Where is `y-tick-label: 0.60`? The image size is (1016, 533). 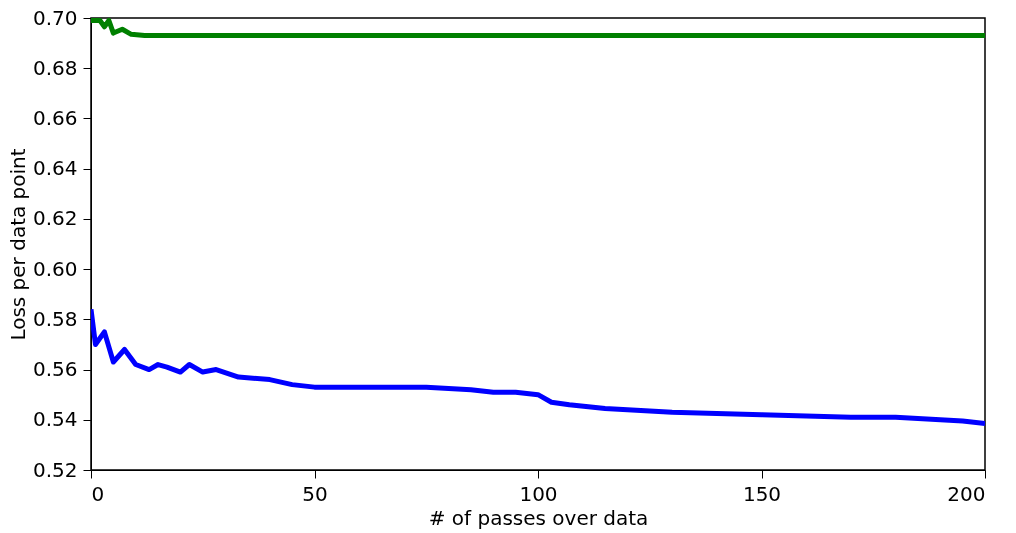 y-tick-label: 0.60 is located at coordinates (55, 268).